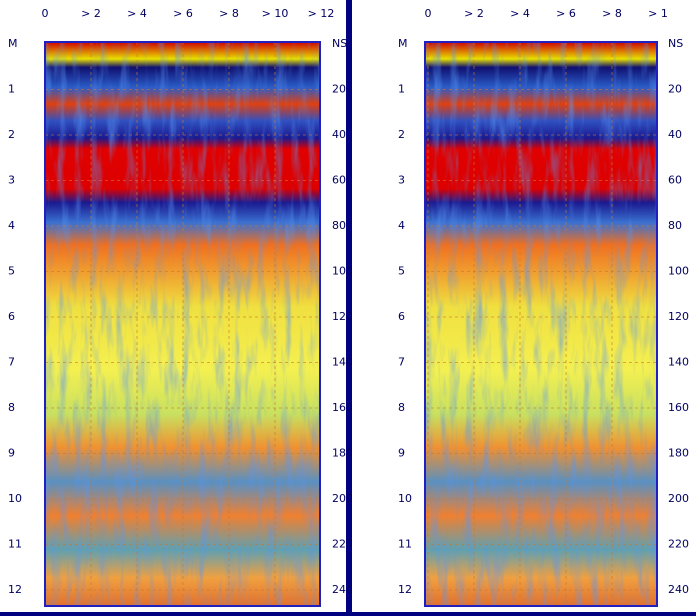  I want to click on top-label: > 1, so click(658, 13).